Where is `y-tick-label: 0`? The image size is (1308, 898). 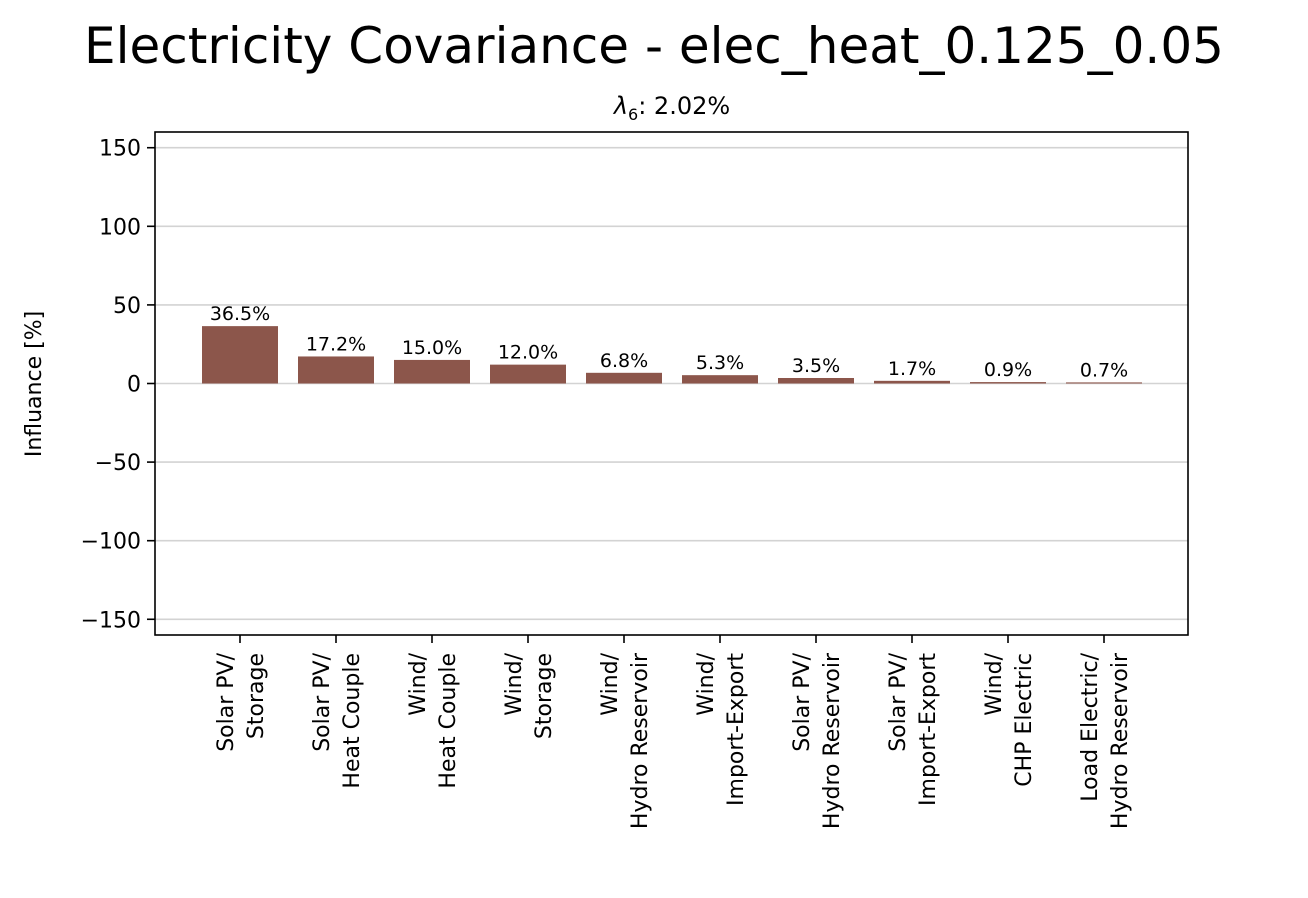
y-tick-label: 0 is located at coordinates (134, 385).